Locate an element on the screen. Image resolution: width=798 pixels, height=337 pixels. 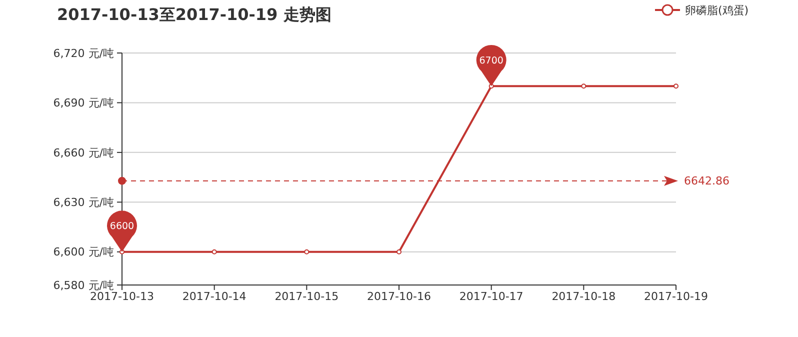
x-tick-label: 2017-10-16 is located at coordinates (399, 296).